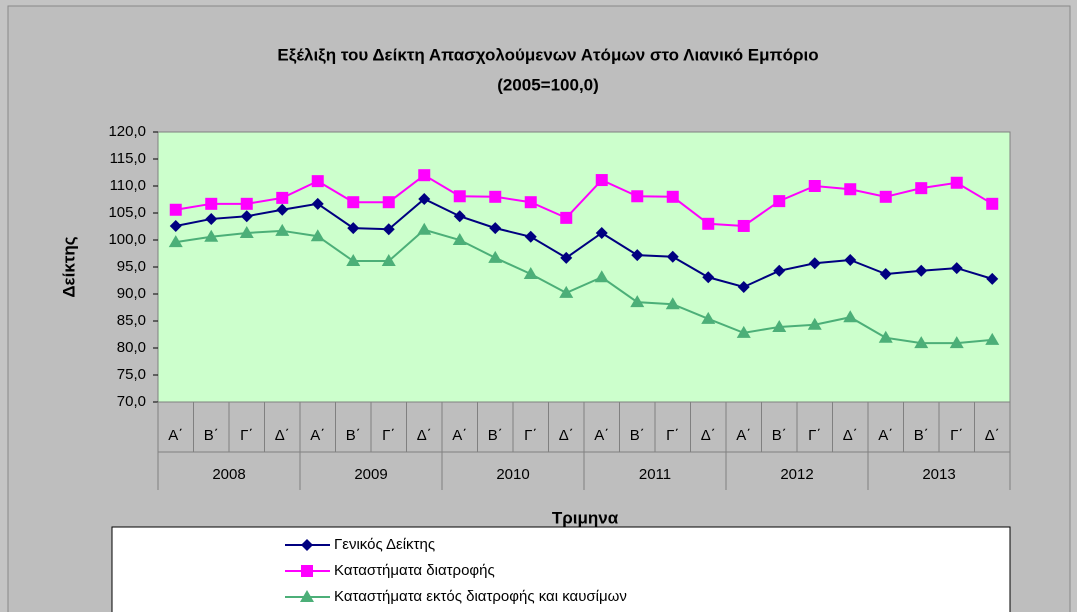  What do you see at coordinates (131, 347) in the screenshot?
I see `y-tick-label: 80,0` at bounding box center [131, 347].